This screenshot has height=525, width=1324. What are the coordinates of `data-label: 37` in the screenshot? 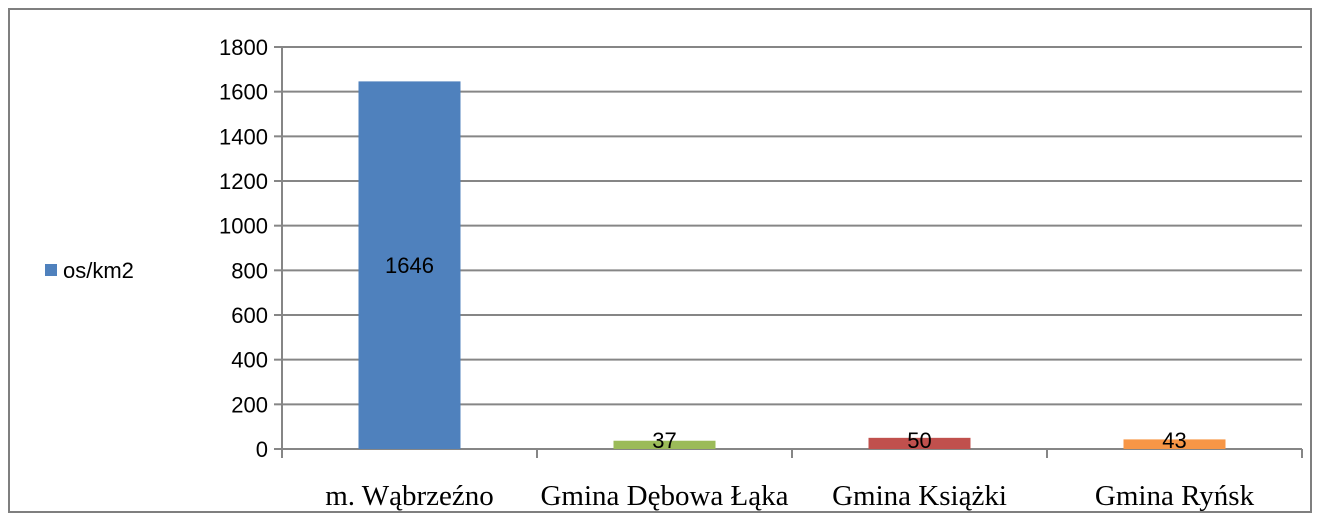 It's located at (664, 440).